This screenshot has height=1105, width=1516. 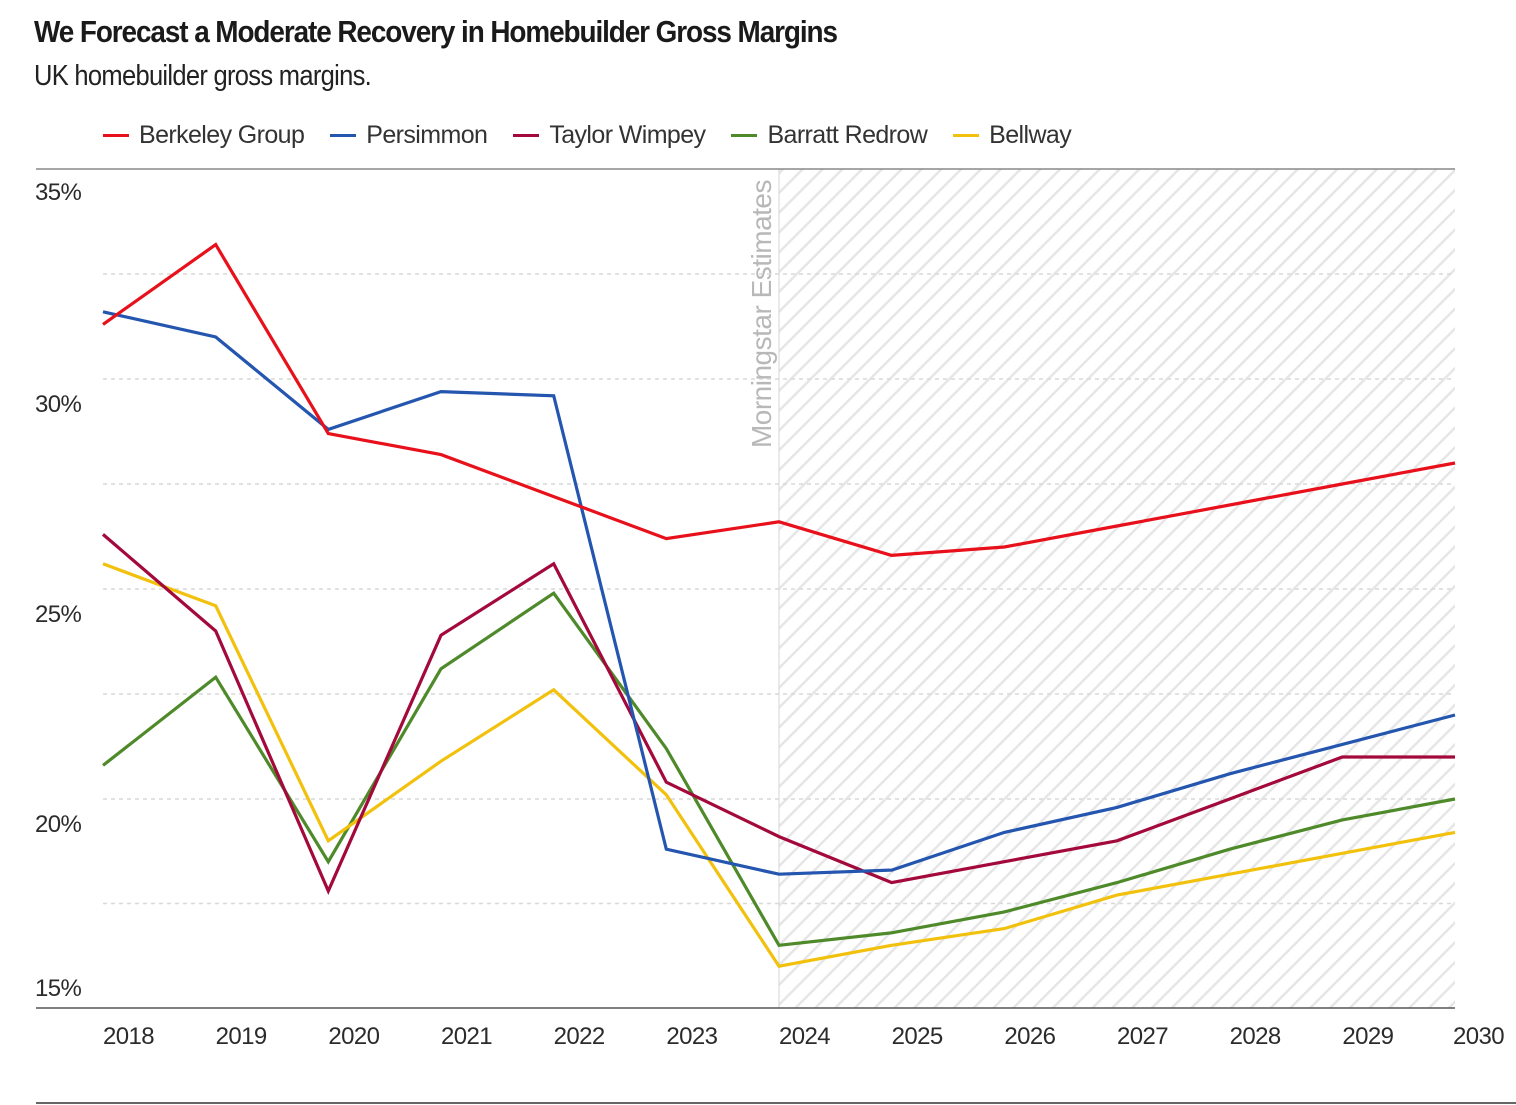 I want to click on y-tick-label: 30%, so click(x=58, y=404).